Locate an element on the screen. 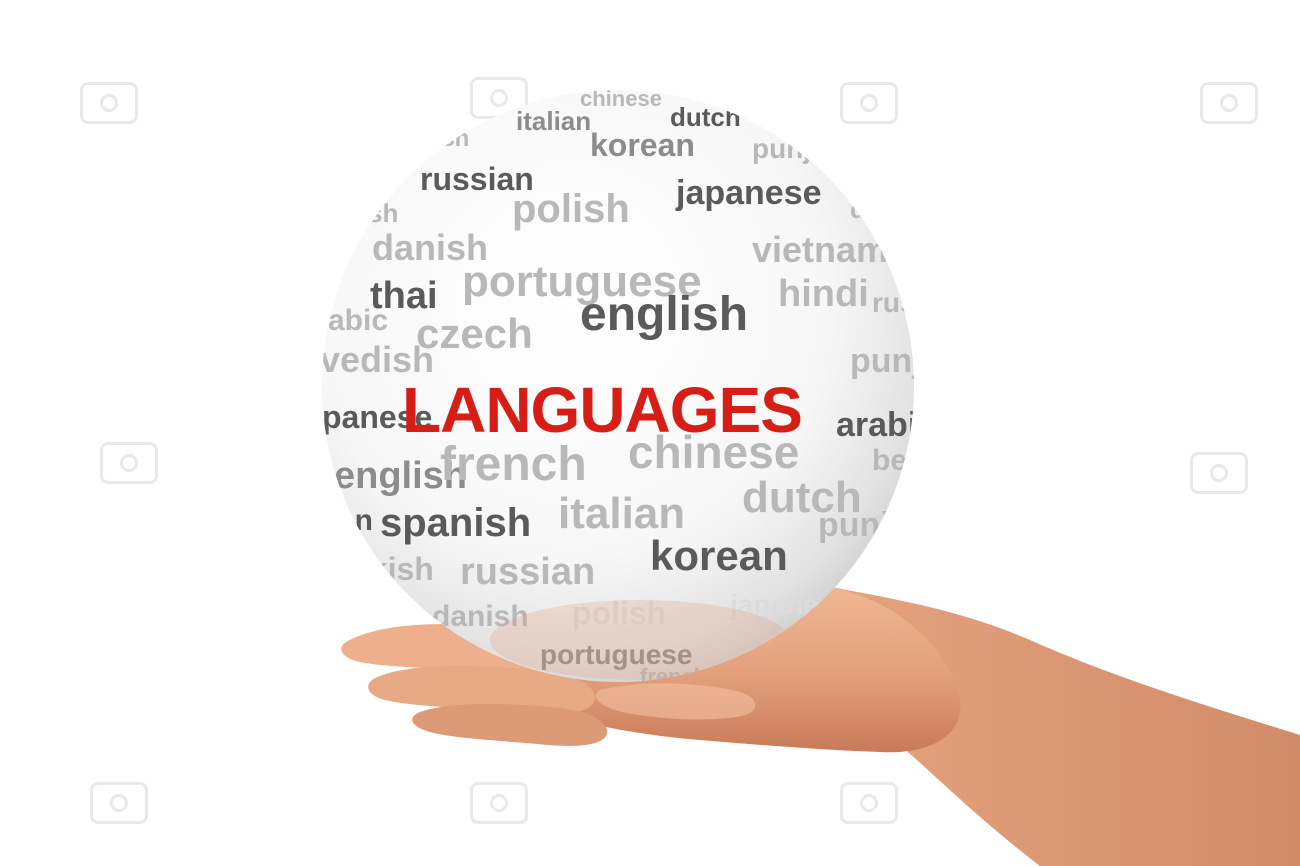 Image resolution: width=1300 pixels, height=866 pixels. word-dutch-mid: dutch is located at coordinates (802, 497).